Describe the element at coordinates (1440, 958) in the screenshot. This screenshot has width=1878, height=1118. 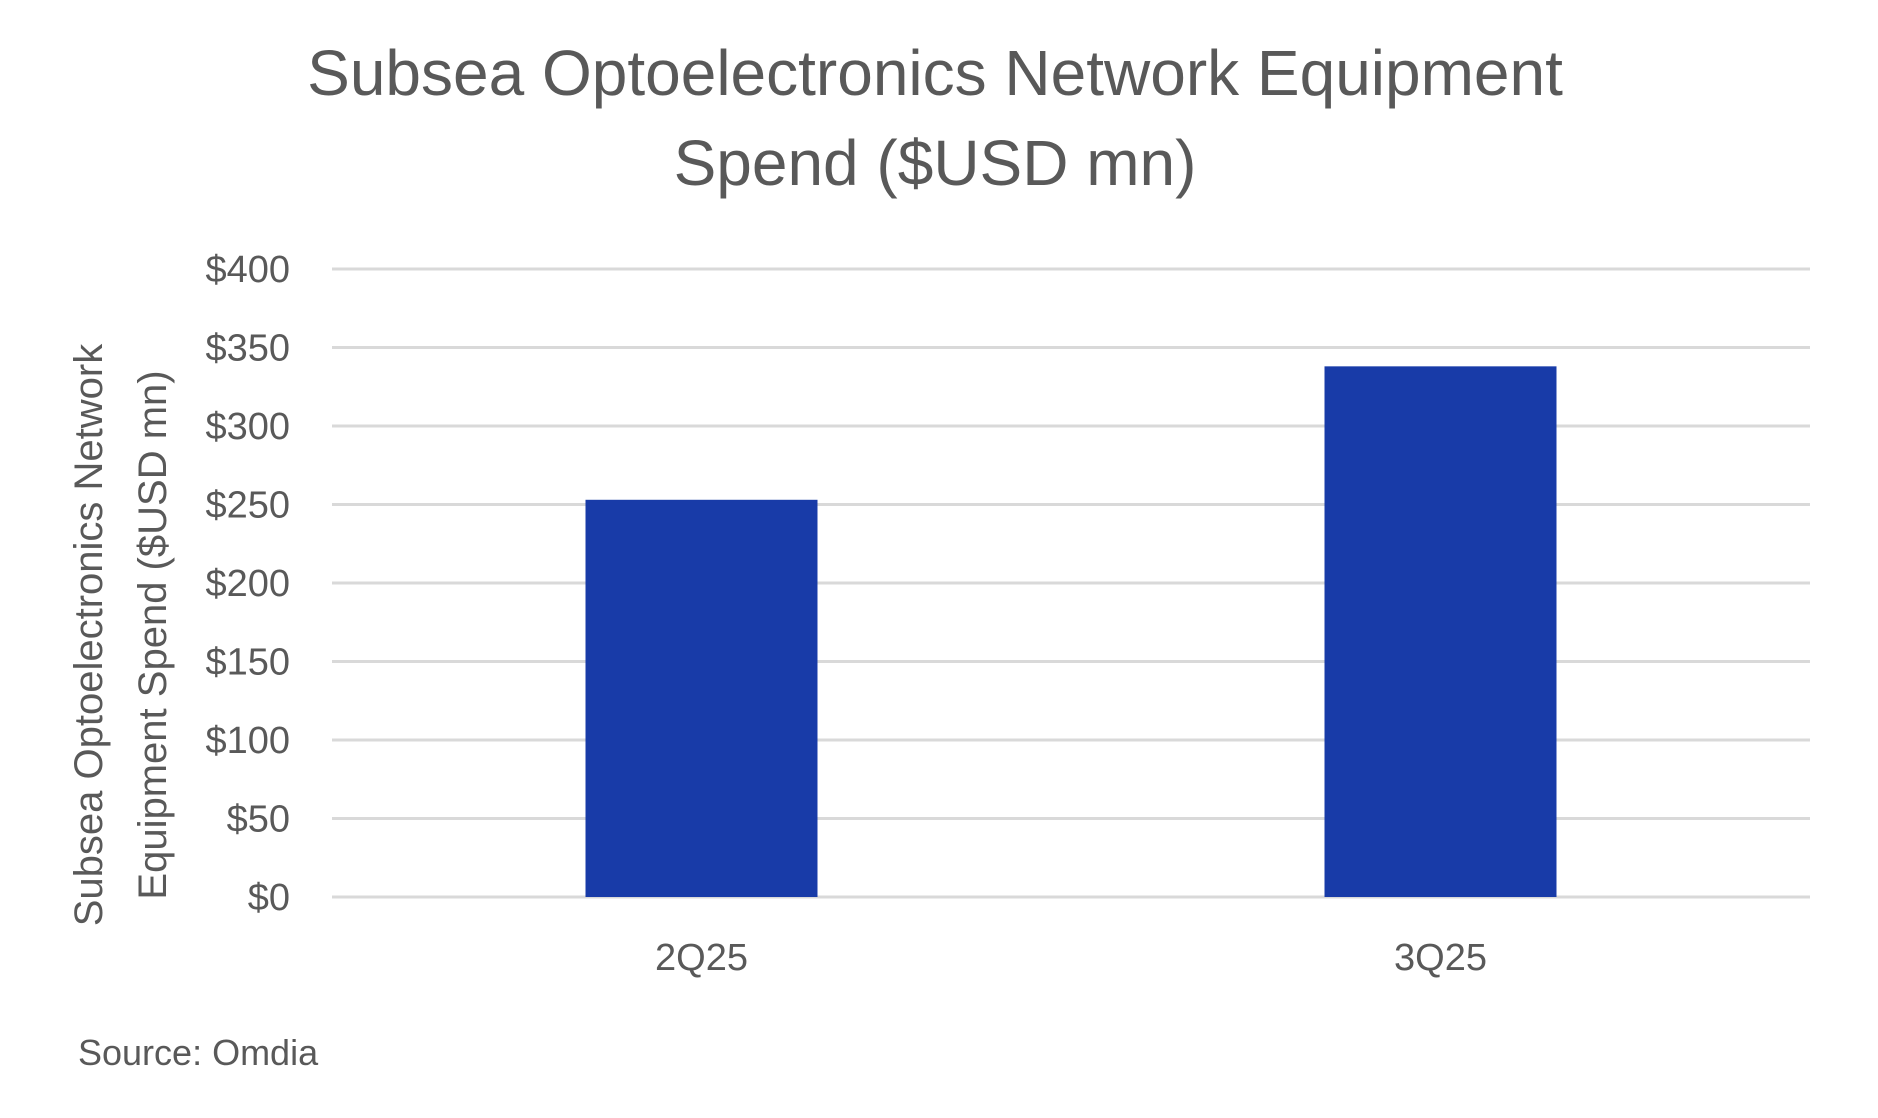
I see `x-tick-label: 3Q25` at that location.